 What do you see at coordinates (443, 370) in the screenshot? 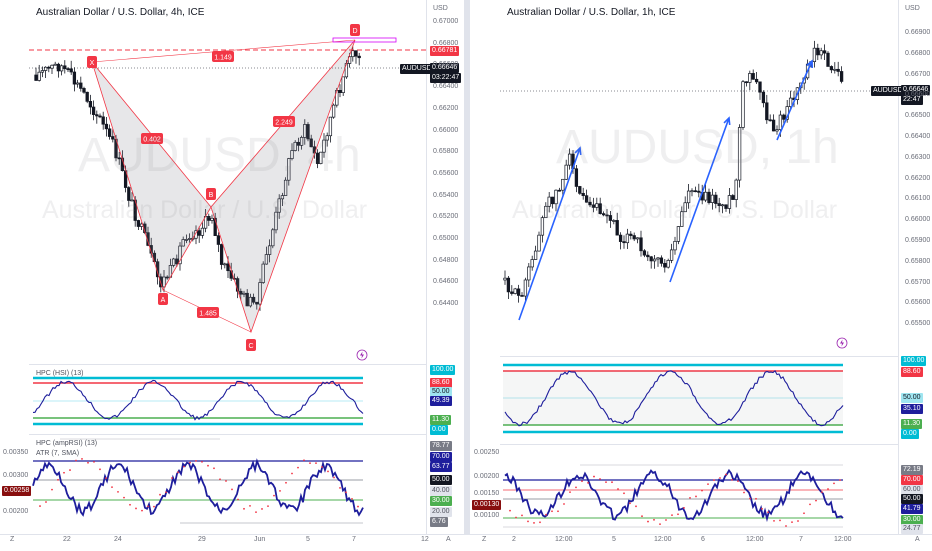
I see `left-hsi-tick: 100.00` at bounding box center [443, 370].